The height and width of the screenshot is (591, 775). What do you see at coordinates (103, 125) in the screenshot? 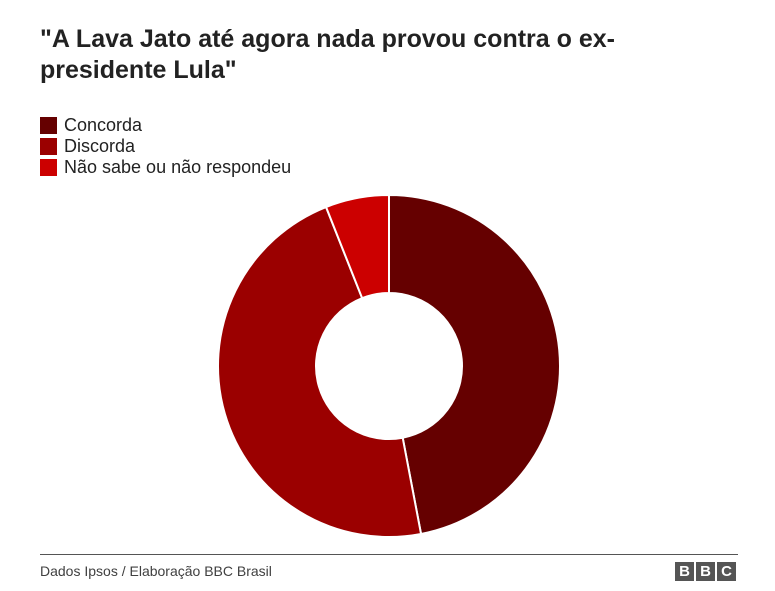
I see `legend-label: Concorda` at bounding box center [103, 125].